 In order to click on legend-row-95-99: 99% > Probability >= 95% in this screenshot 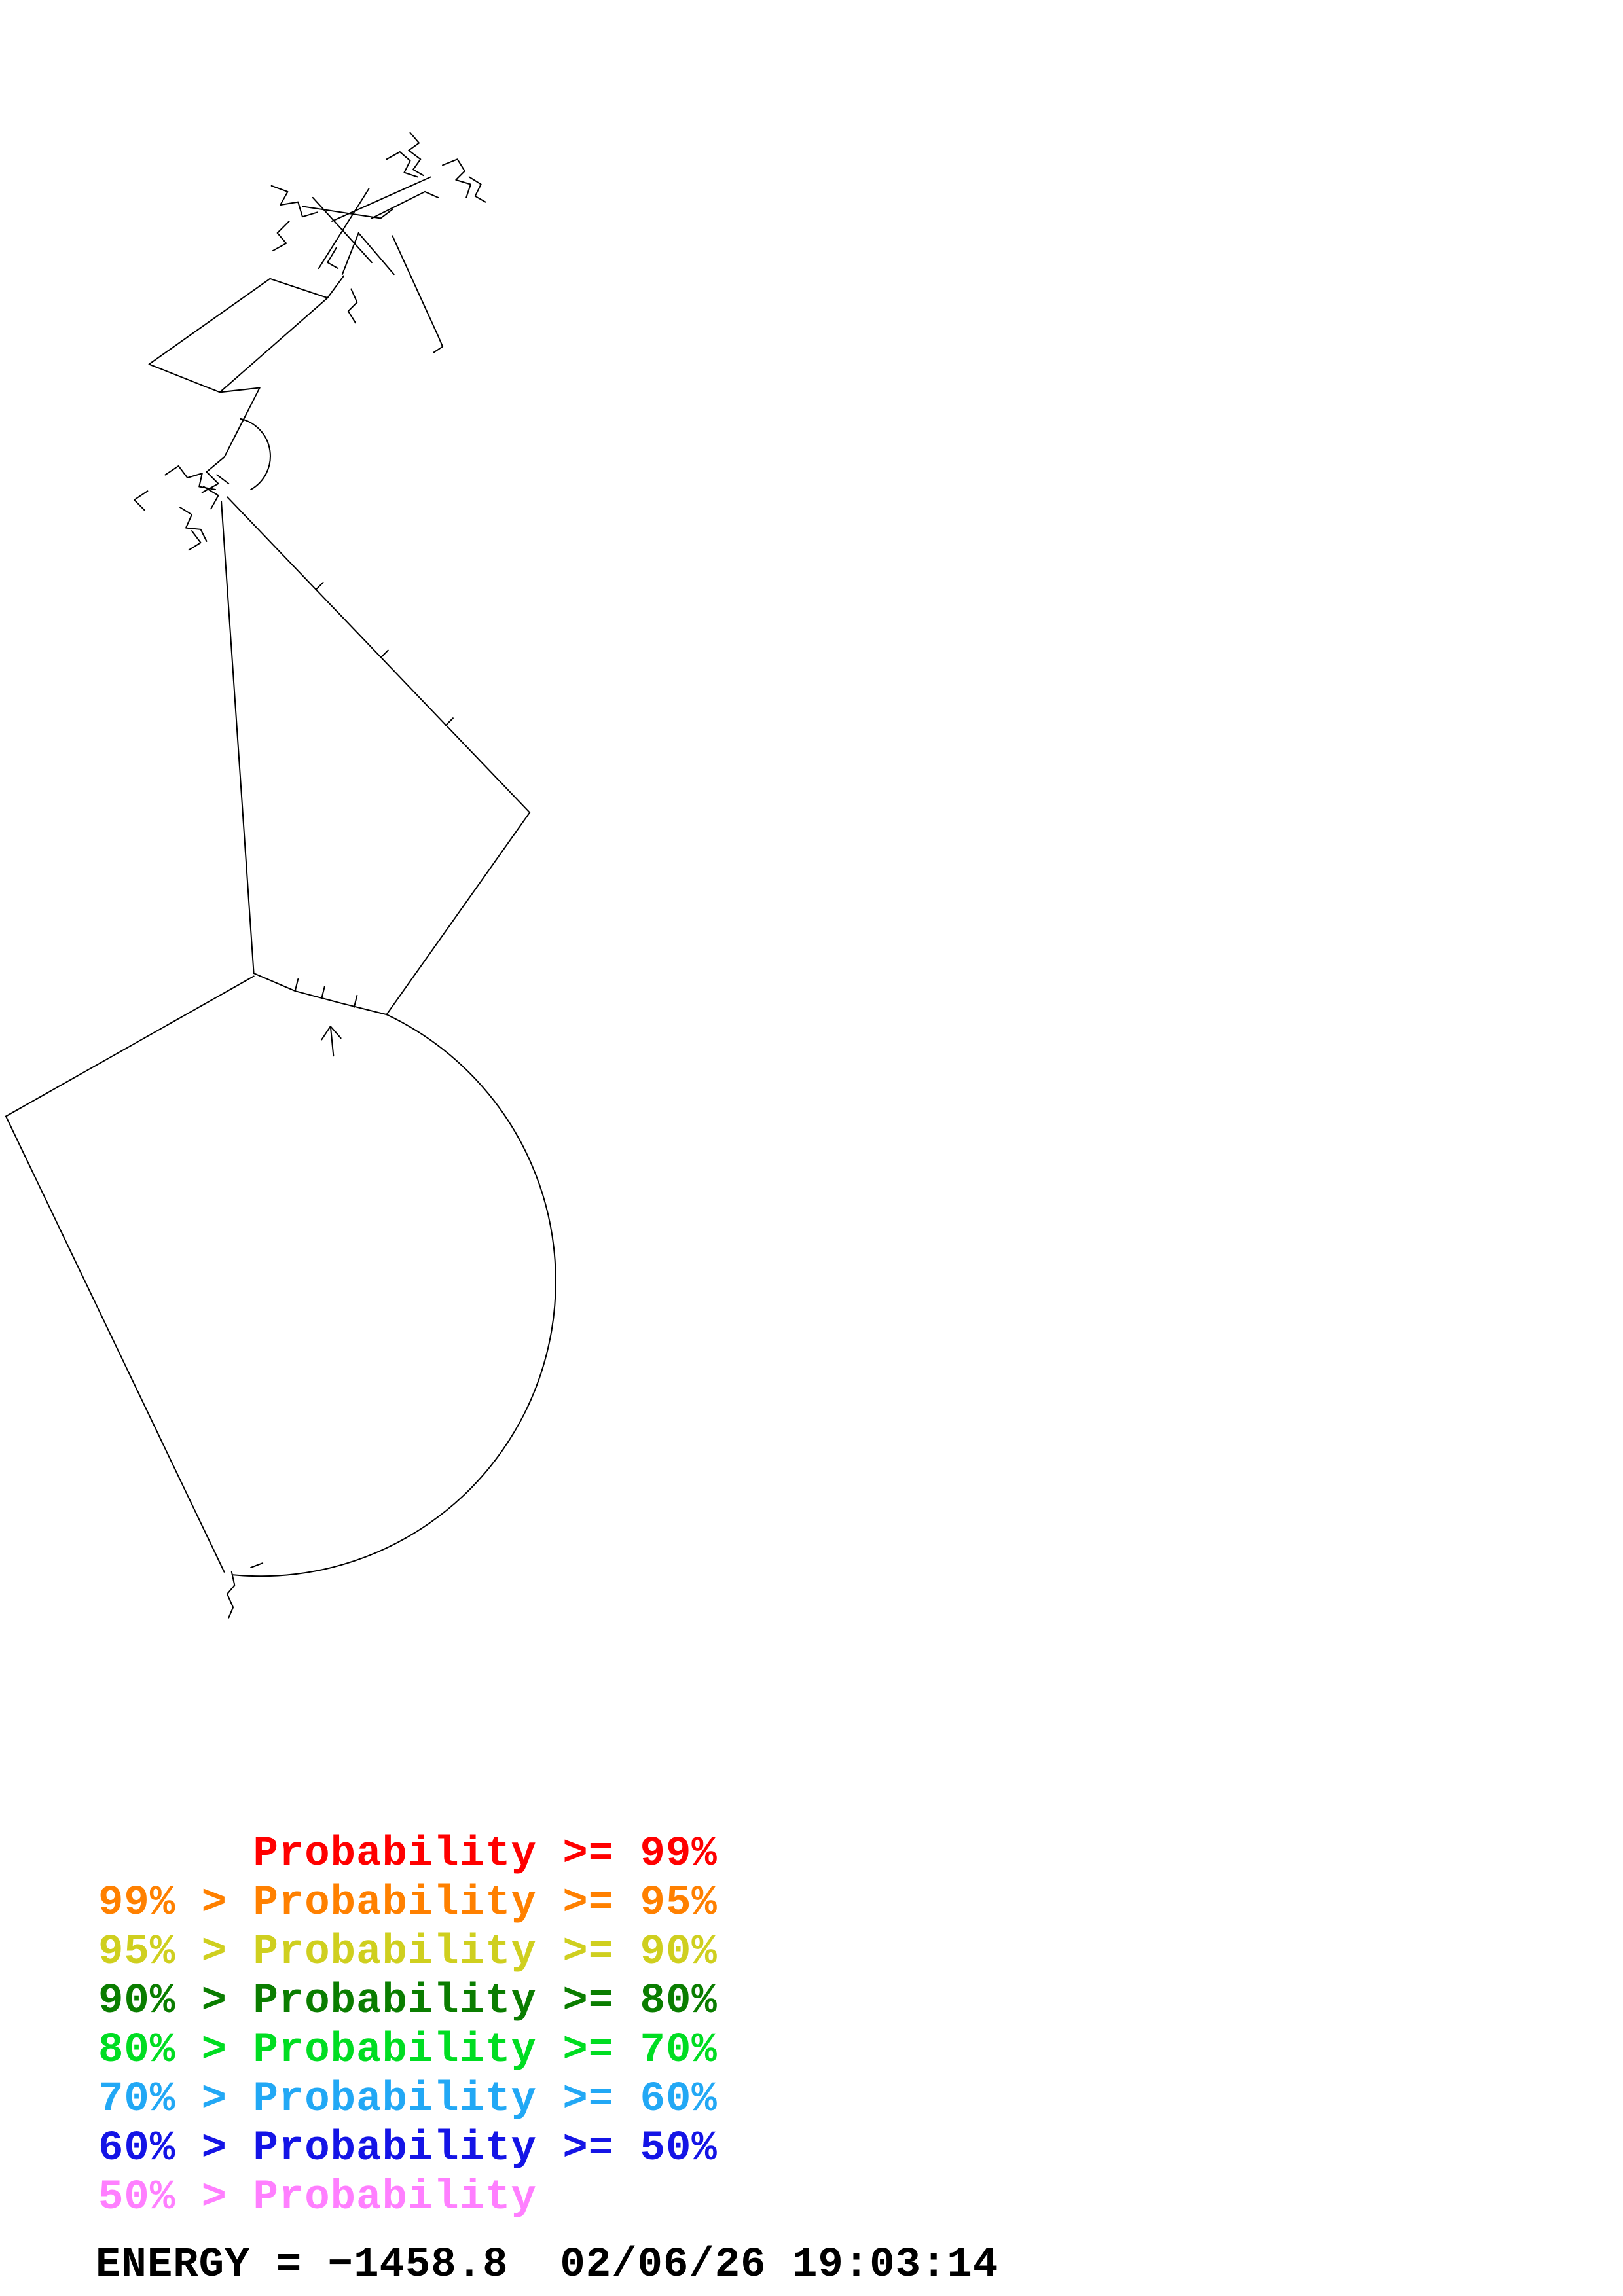, I will do `click(408, 1903)`.